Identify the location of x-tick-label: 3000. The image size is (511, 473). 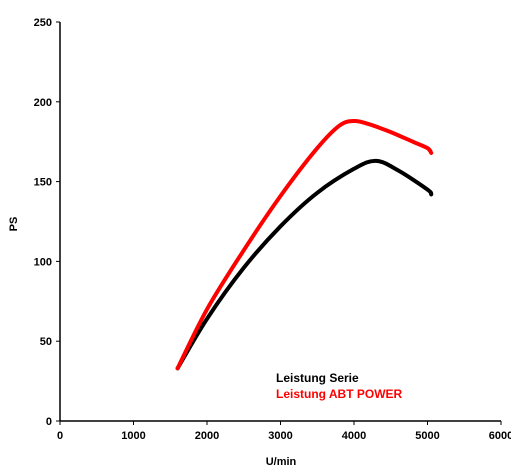
(280, 436).